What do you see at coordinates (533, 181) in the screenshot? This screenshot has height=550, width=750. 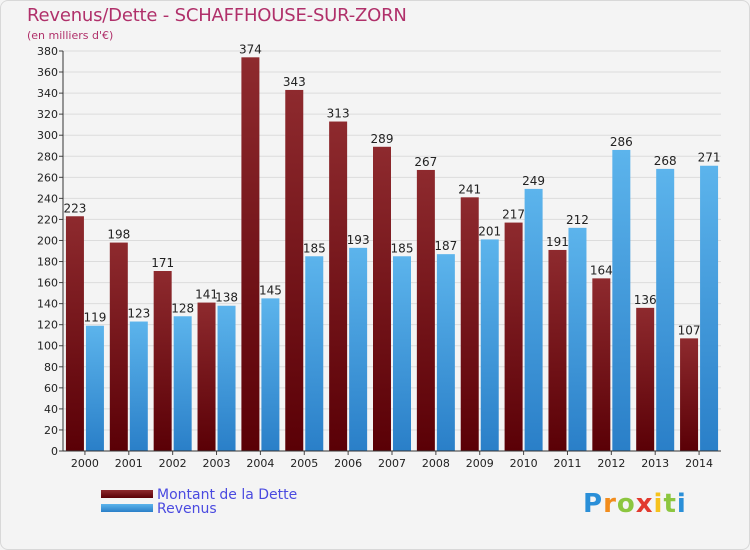 I see `data-label-revenus: 249` at bounding box center [533, 181].